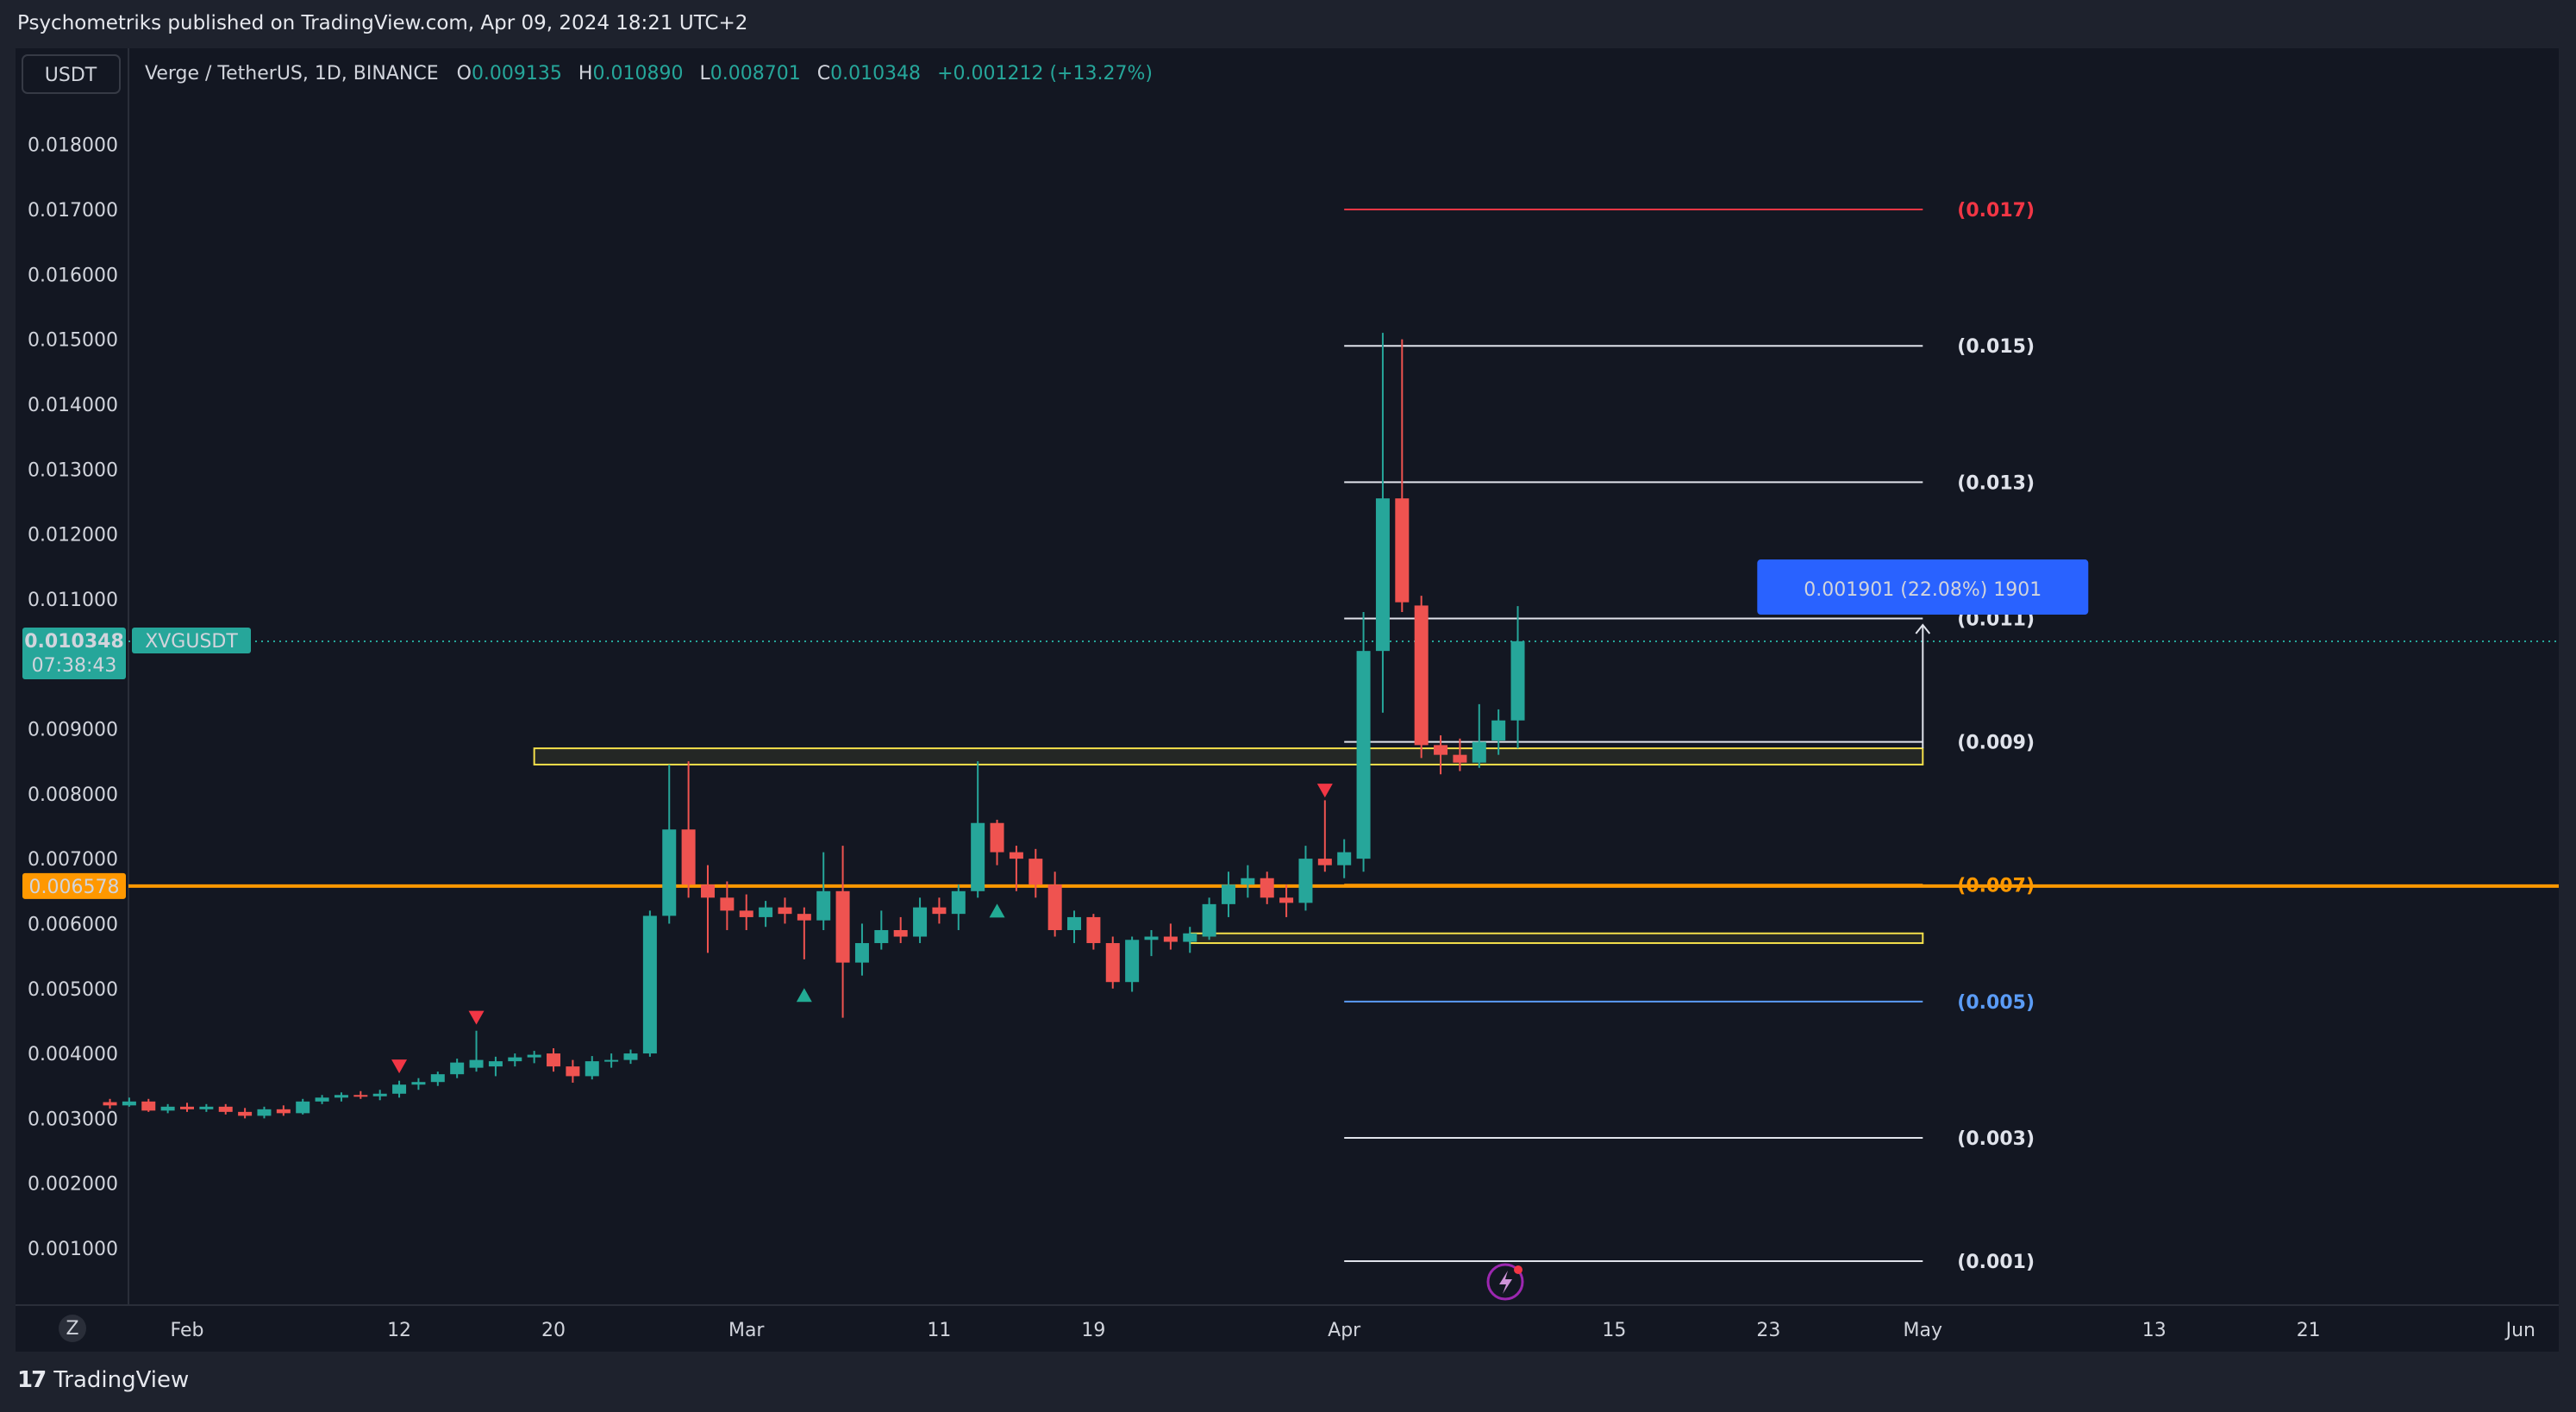  What do you see at coordinates (476, 1017) in the screenshot?
I see `sell-signal-icon` at bounding box center [476, 1017].